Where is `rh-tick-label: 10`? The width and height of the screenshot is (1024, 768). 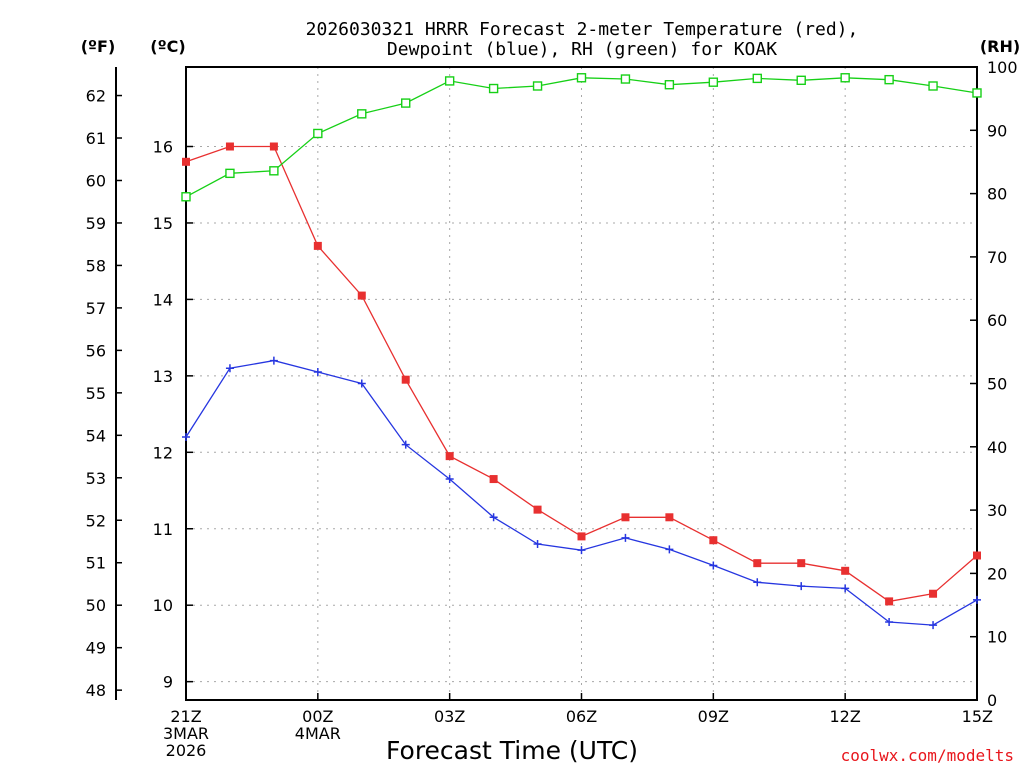
rh-tick-label: 10 is located at coordinates (997, 637).